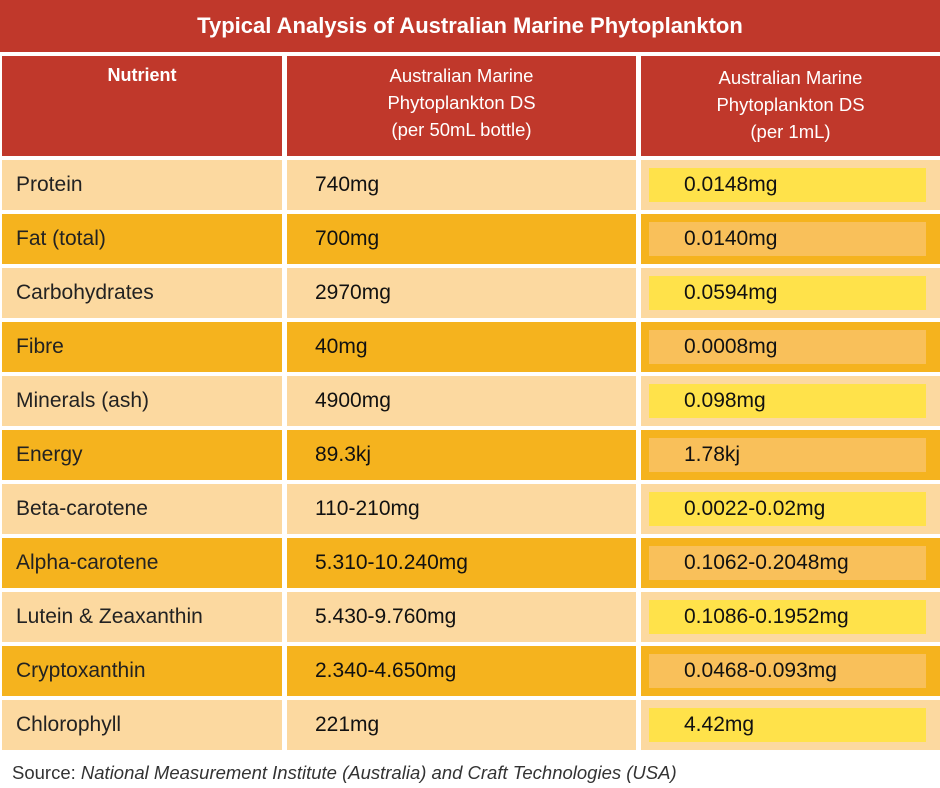 The height and width of the screenshot is (788, 940). I want to click on per-bottle-cell: 40mg, so click(461, 347).